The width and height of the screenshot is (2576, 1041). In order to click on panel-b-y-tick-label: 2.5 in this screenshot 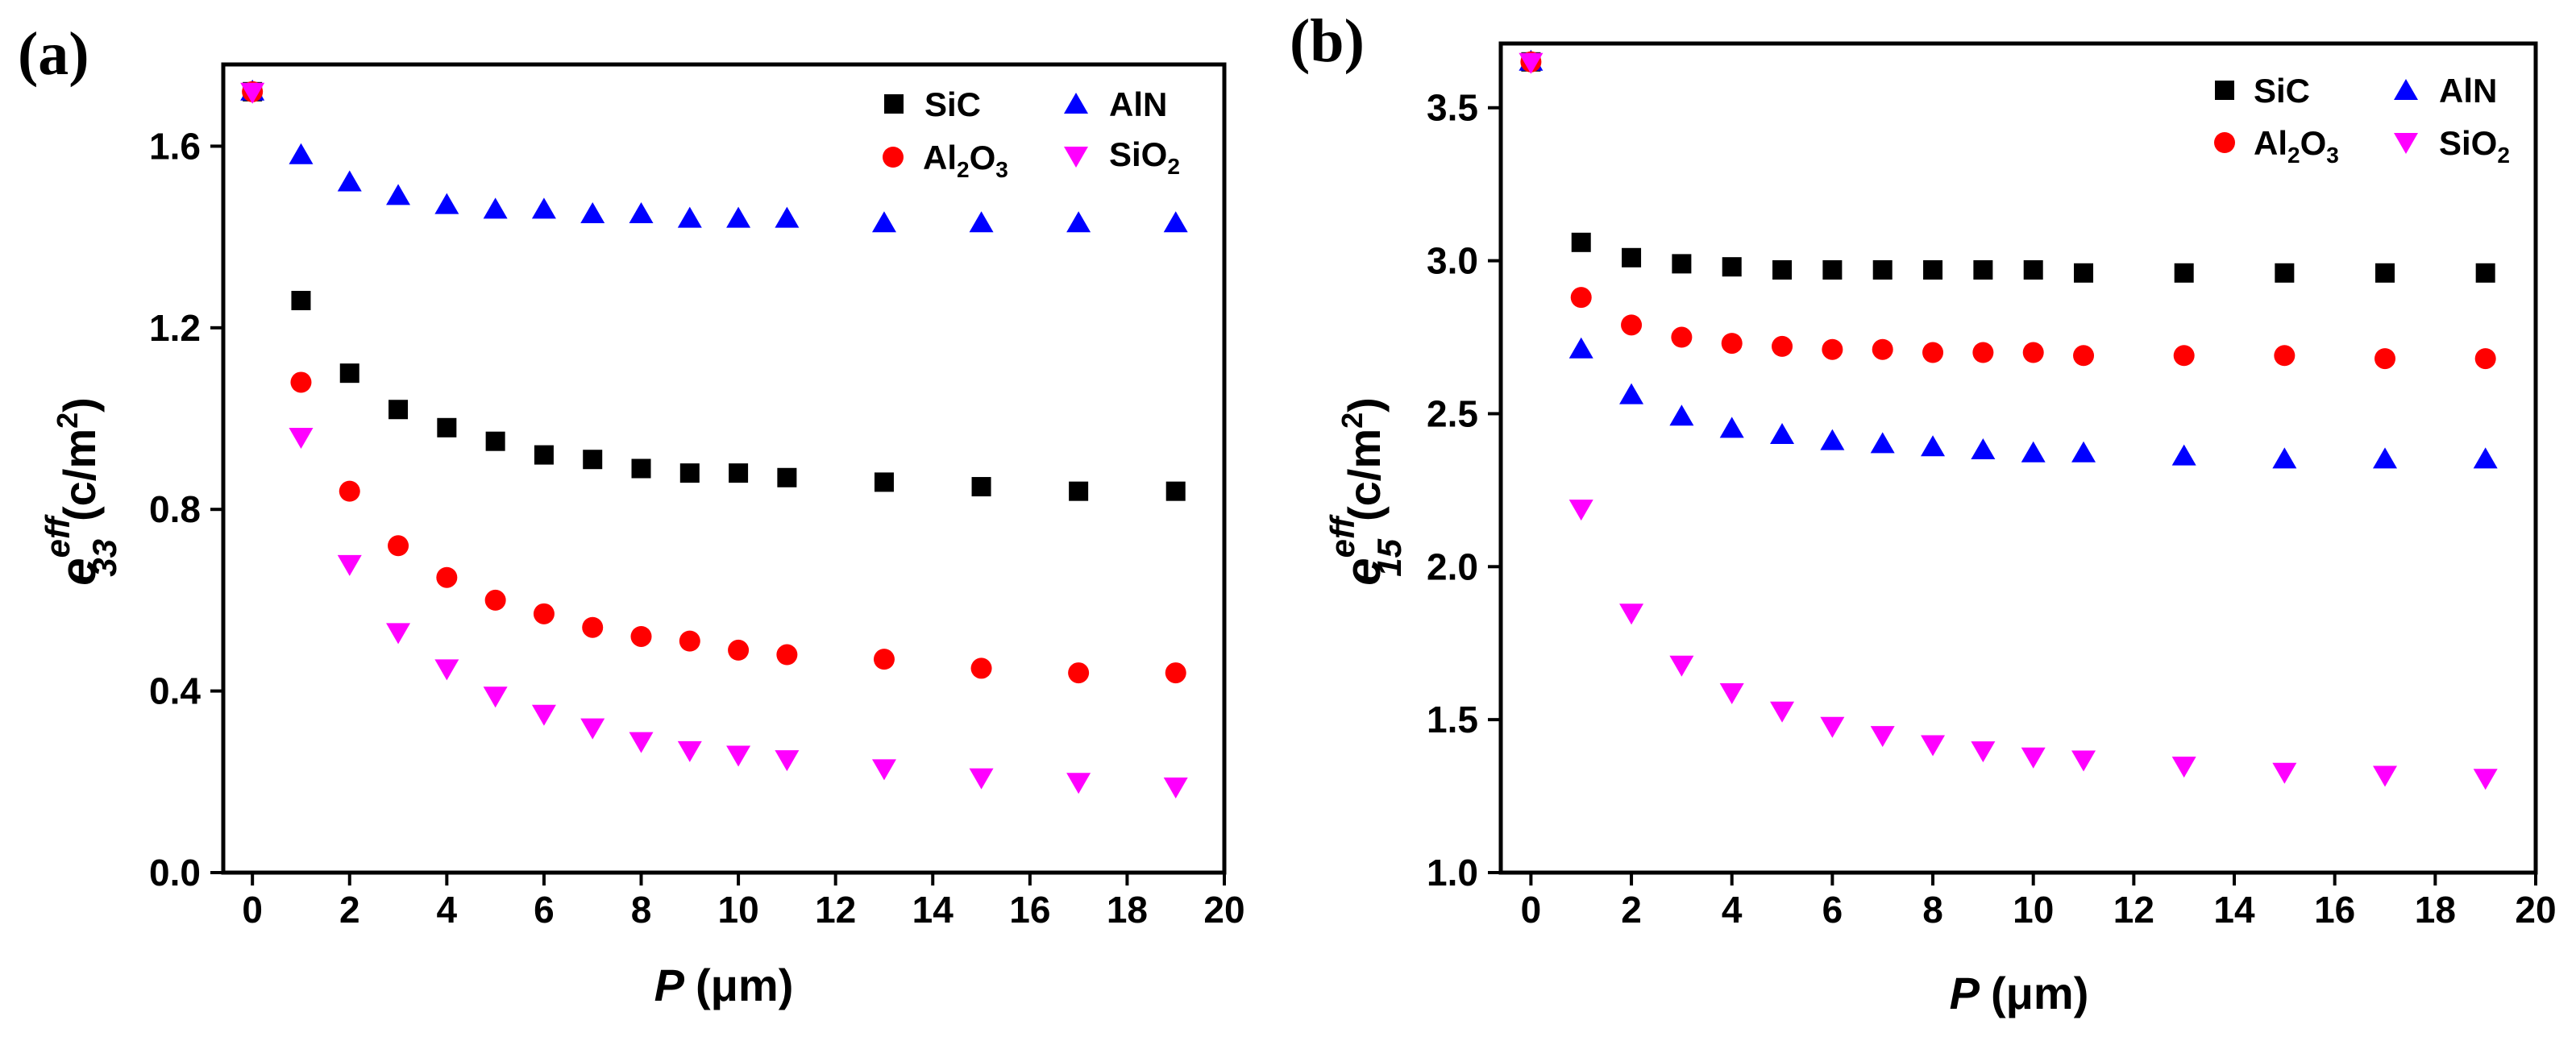, I will do `click(1452, 413)`.